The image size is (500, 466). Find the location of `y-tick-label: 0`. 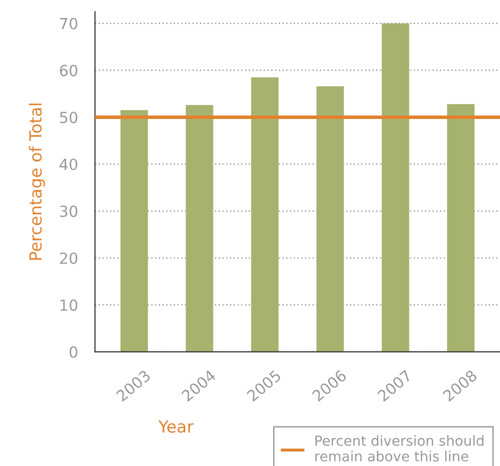

y-tick-label: 0 is located at coordinates (74, 352).